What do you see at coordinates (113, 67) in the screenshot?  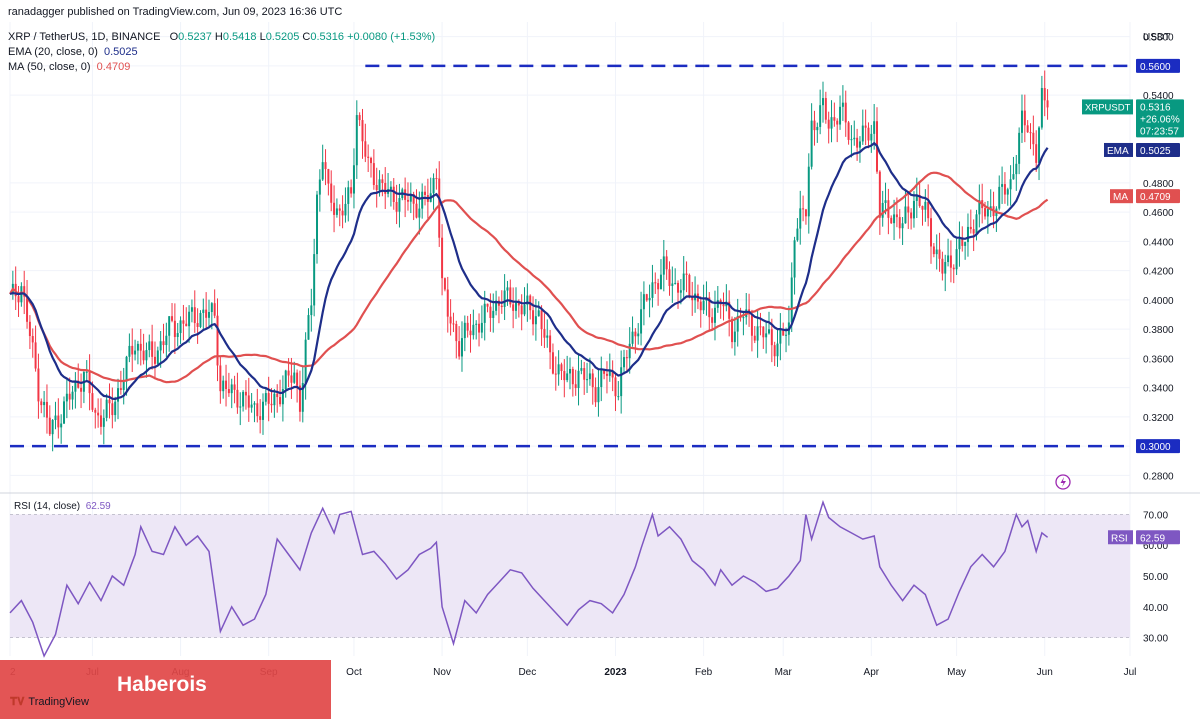 I see `ma-legend-value: 0.4709` at bounding box center [113, 67].